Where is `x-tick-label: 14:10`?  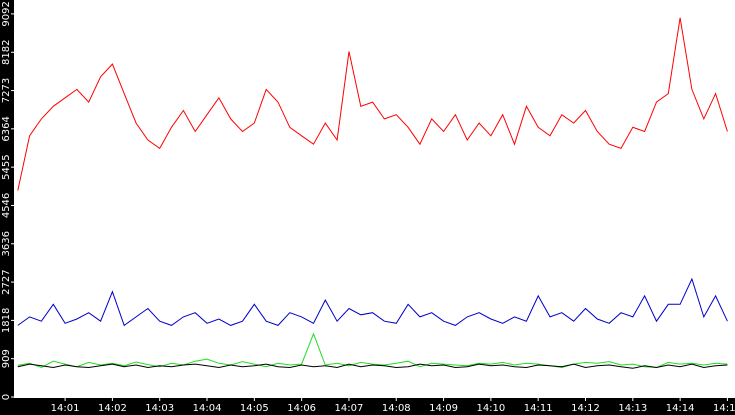 x-tick-label: 14:10 is located at coordinates (490, 408).